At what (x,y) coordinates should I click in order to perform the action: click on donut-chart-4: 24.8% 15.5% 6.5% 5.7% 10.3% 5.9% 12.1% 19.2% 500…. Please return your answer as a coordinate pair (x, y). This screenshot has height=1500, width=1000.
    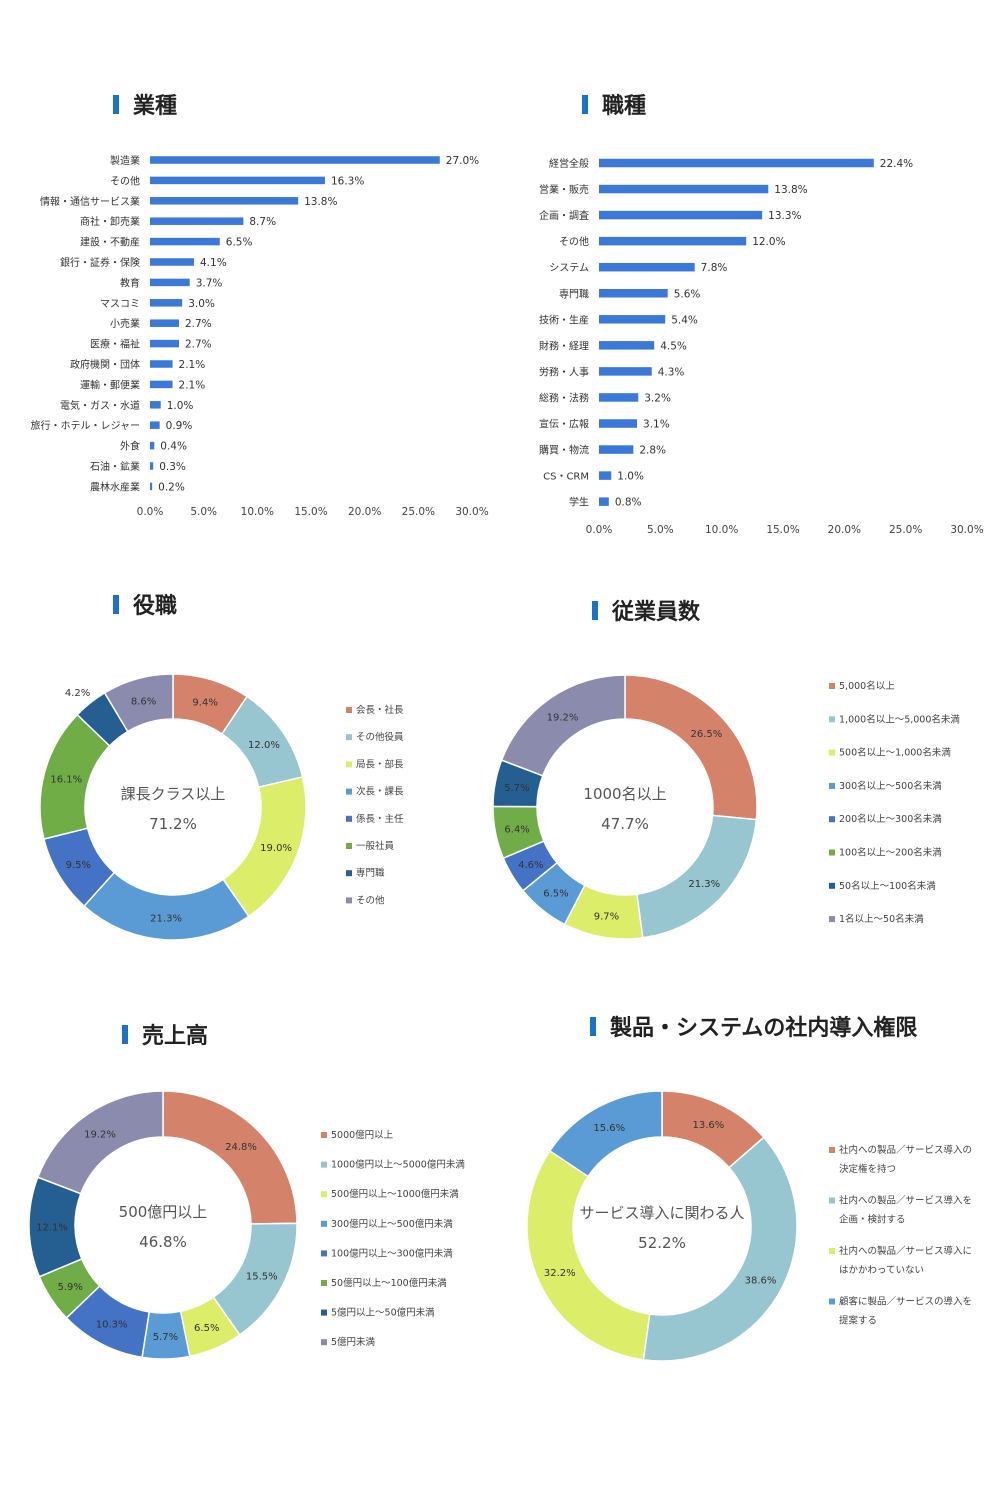
    Looking at the image, I should click on (163, 1225).